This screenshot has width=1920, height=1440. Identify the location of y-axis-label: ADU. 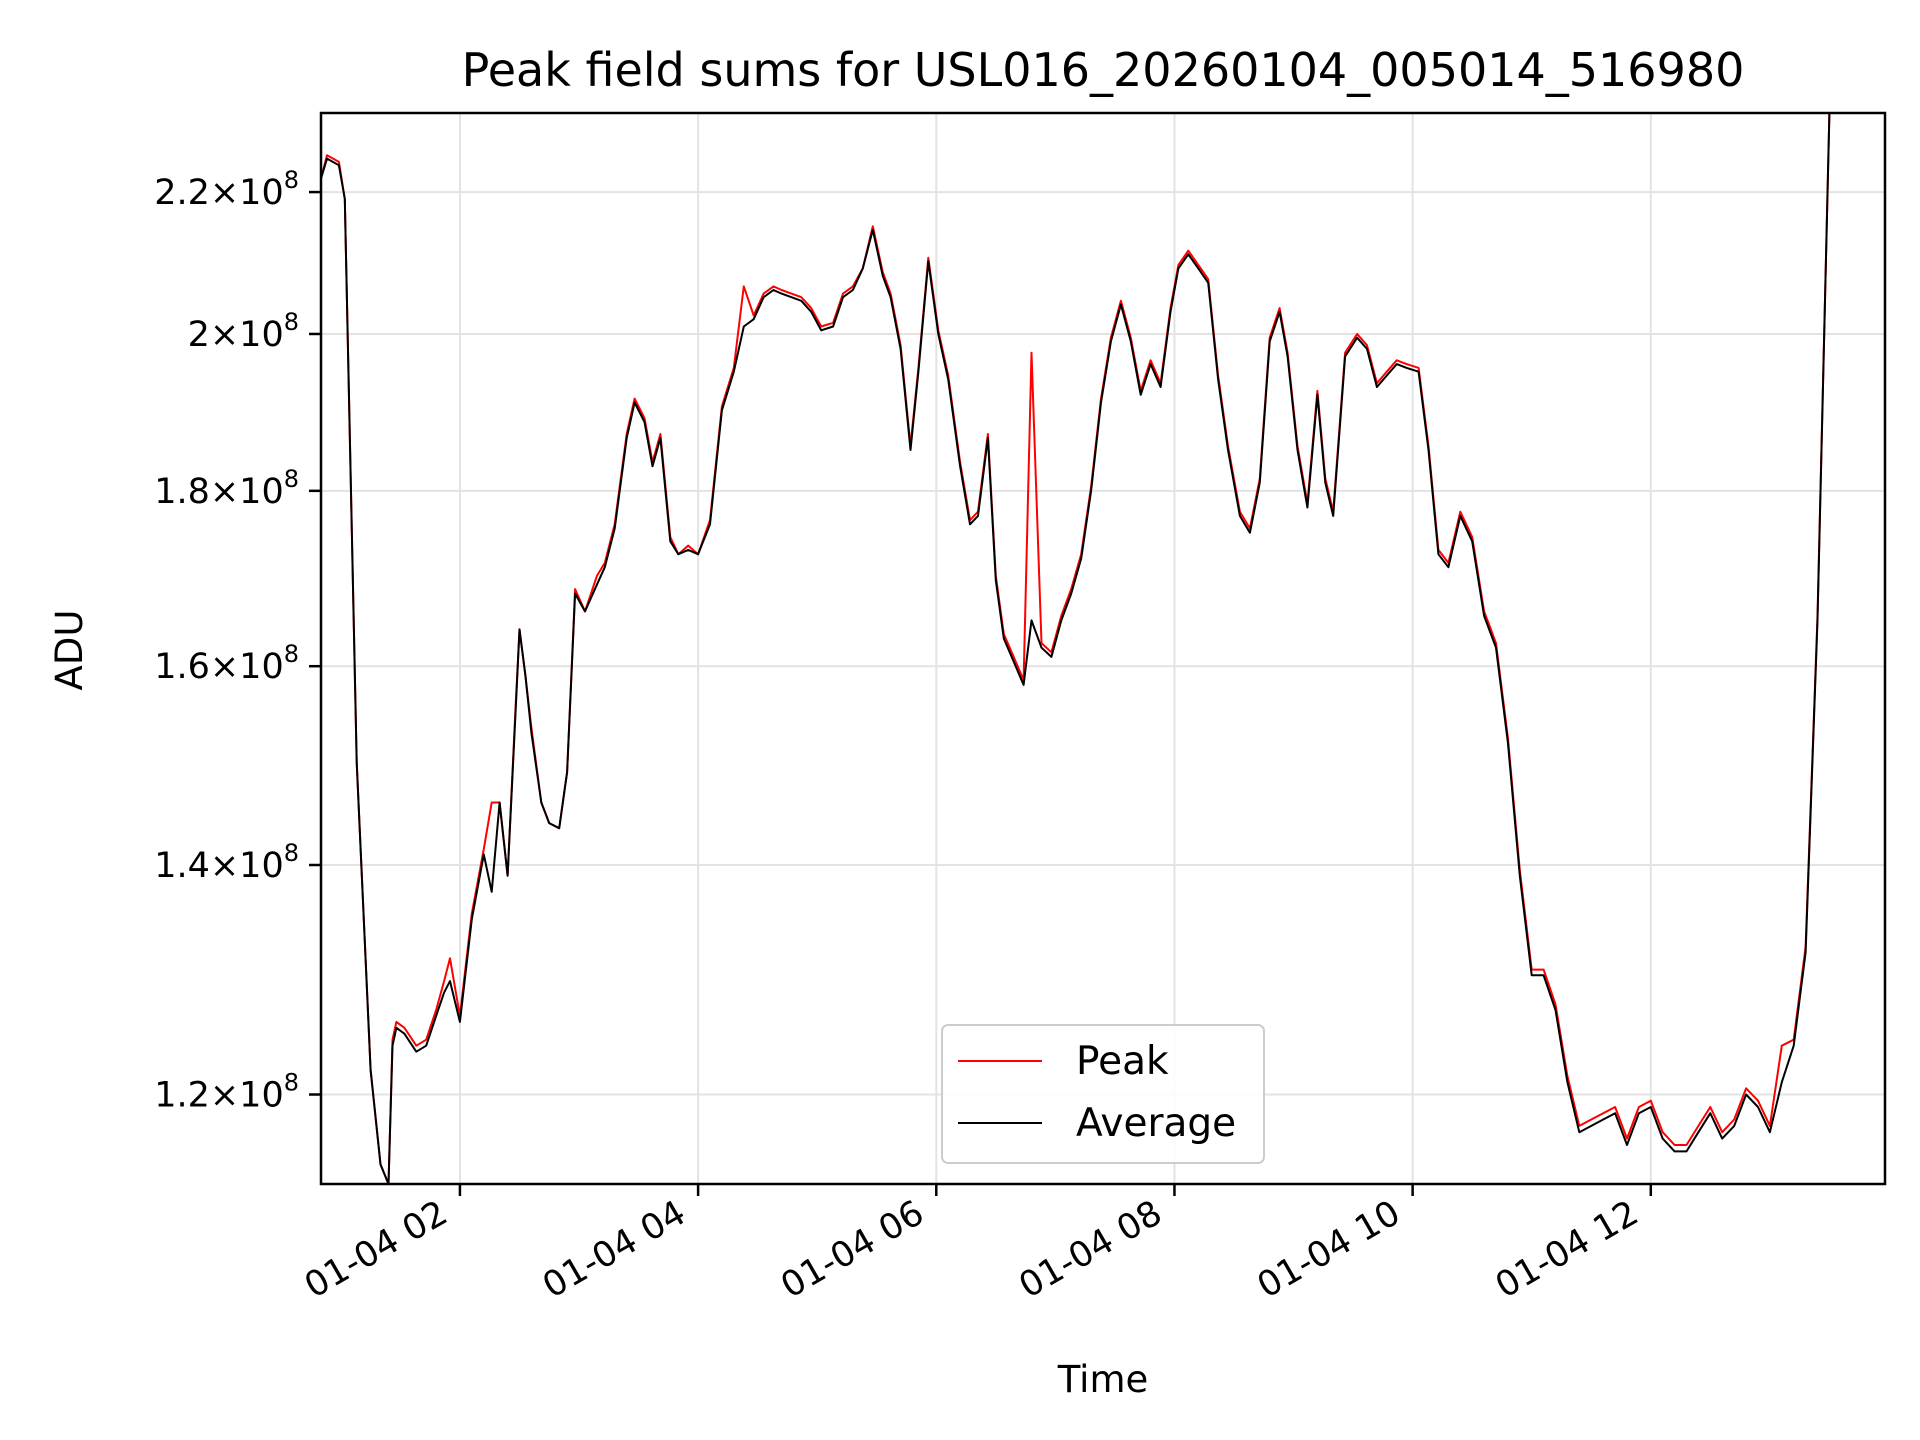
(69, 650).